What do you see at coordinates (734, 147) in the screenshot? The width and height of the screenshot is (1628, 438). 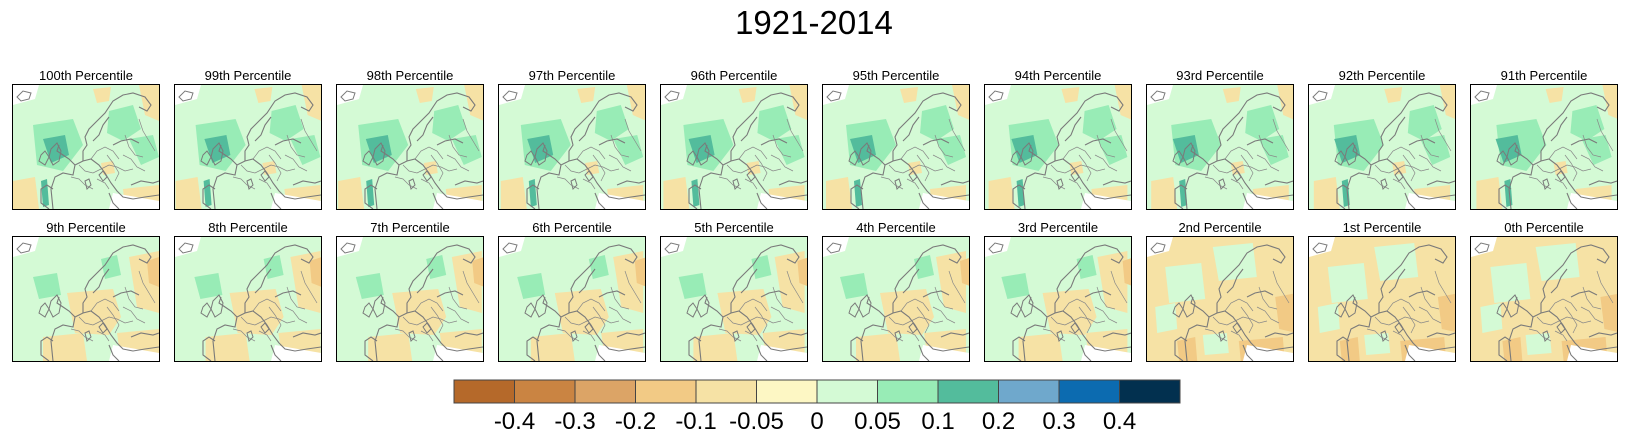 I see `map-frame` at bounding box center [734, 147].